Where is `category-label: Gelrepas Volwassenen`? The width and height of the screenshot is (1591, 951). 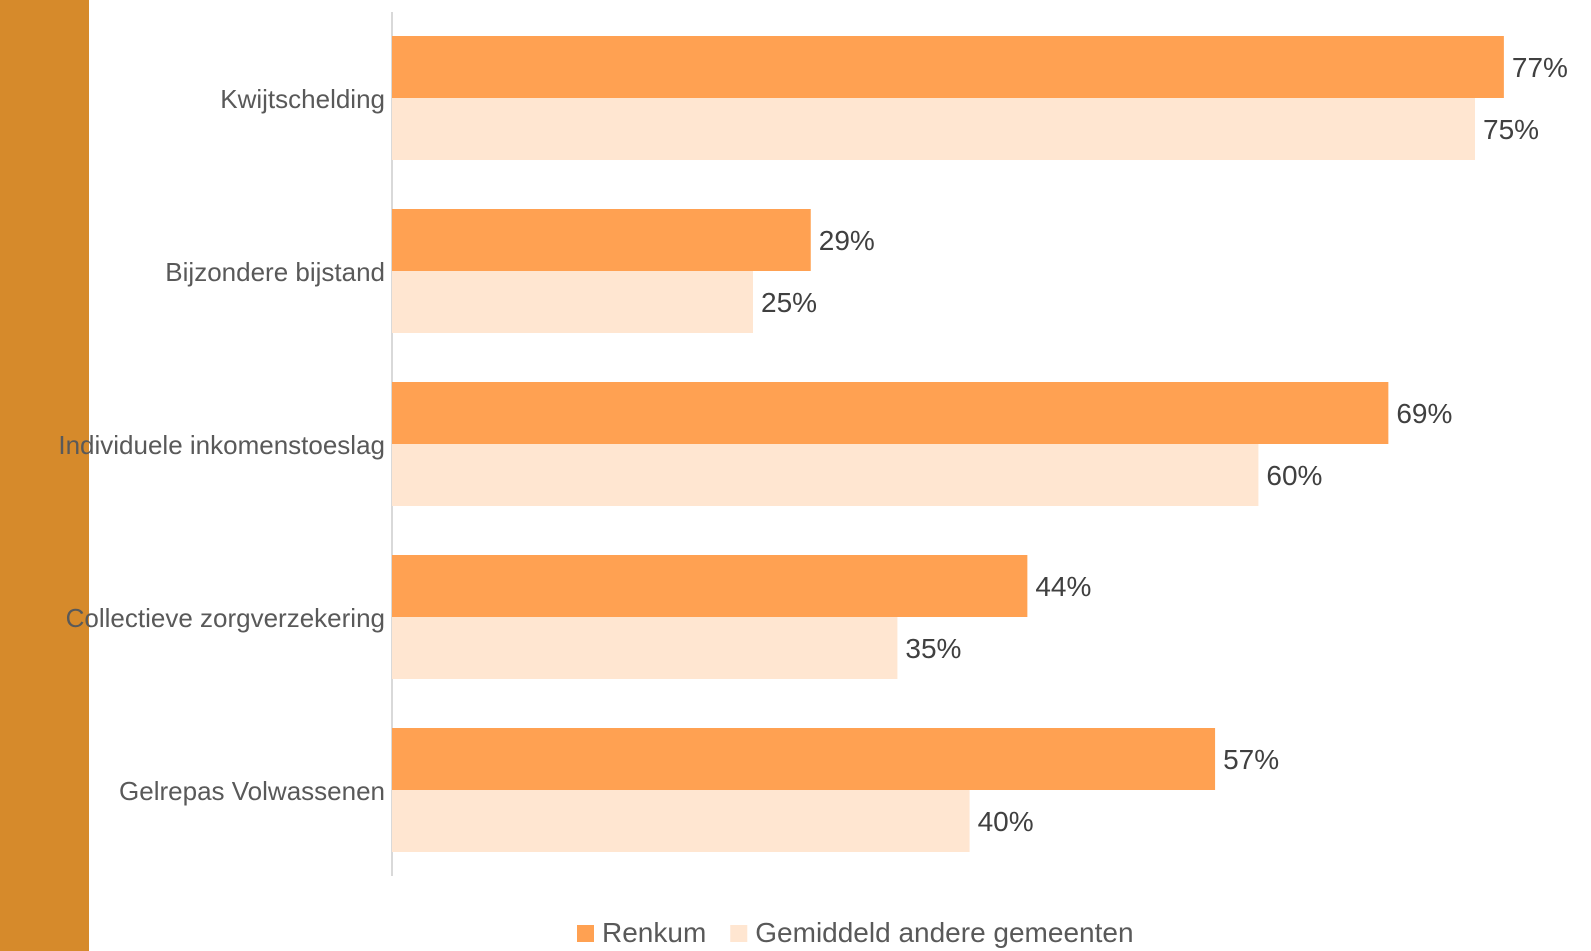
category-label: Gelrepas Volwassenen is located at coordinates (252, 791).